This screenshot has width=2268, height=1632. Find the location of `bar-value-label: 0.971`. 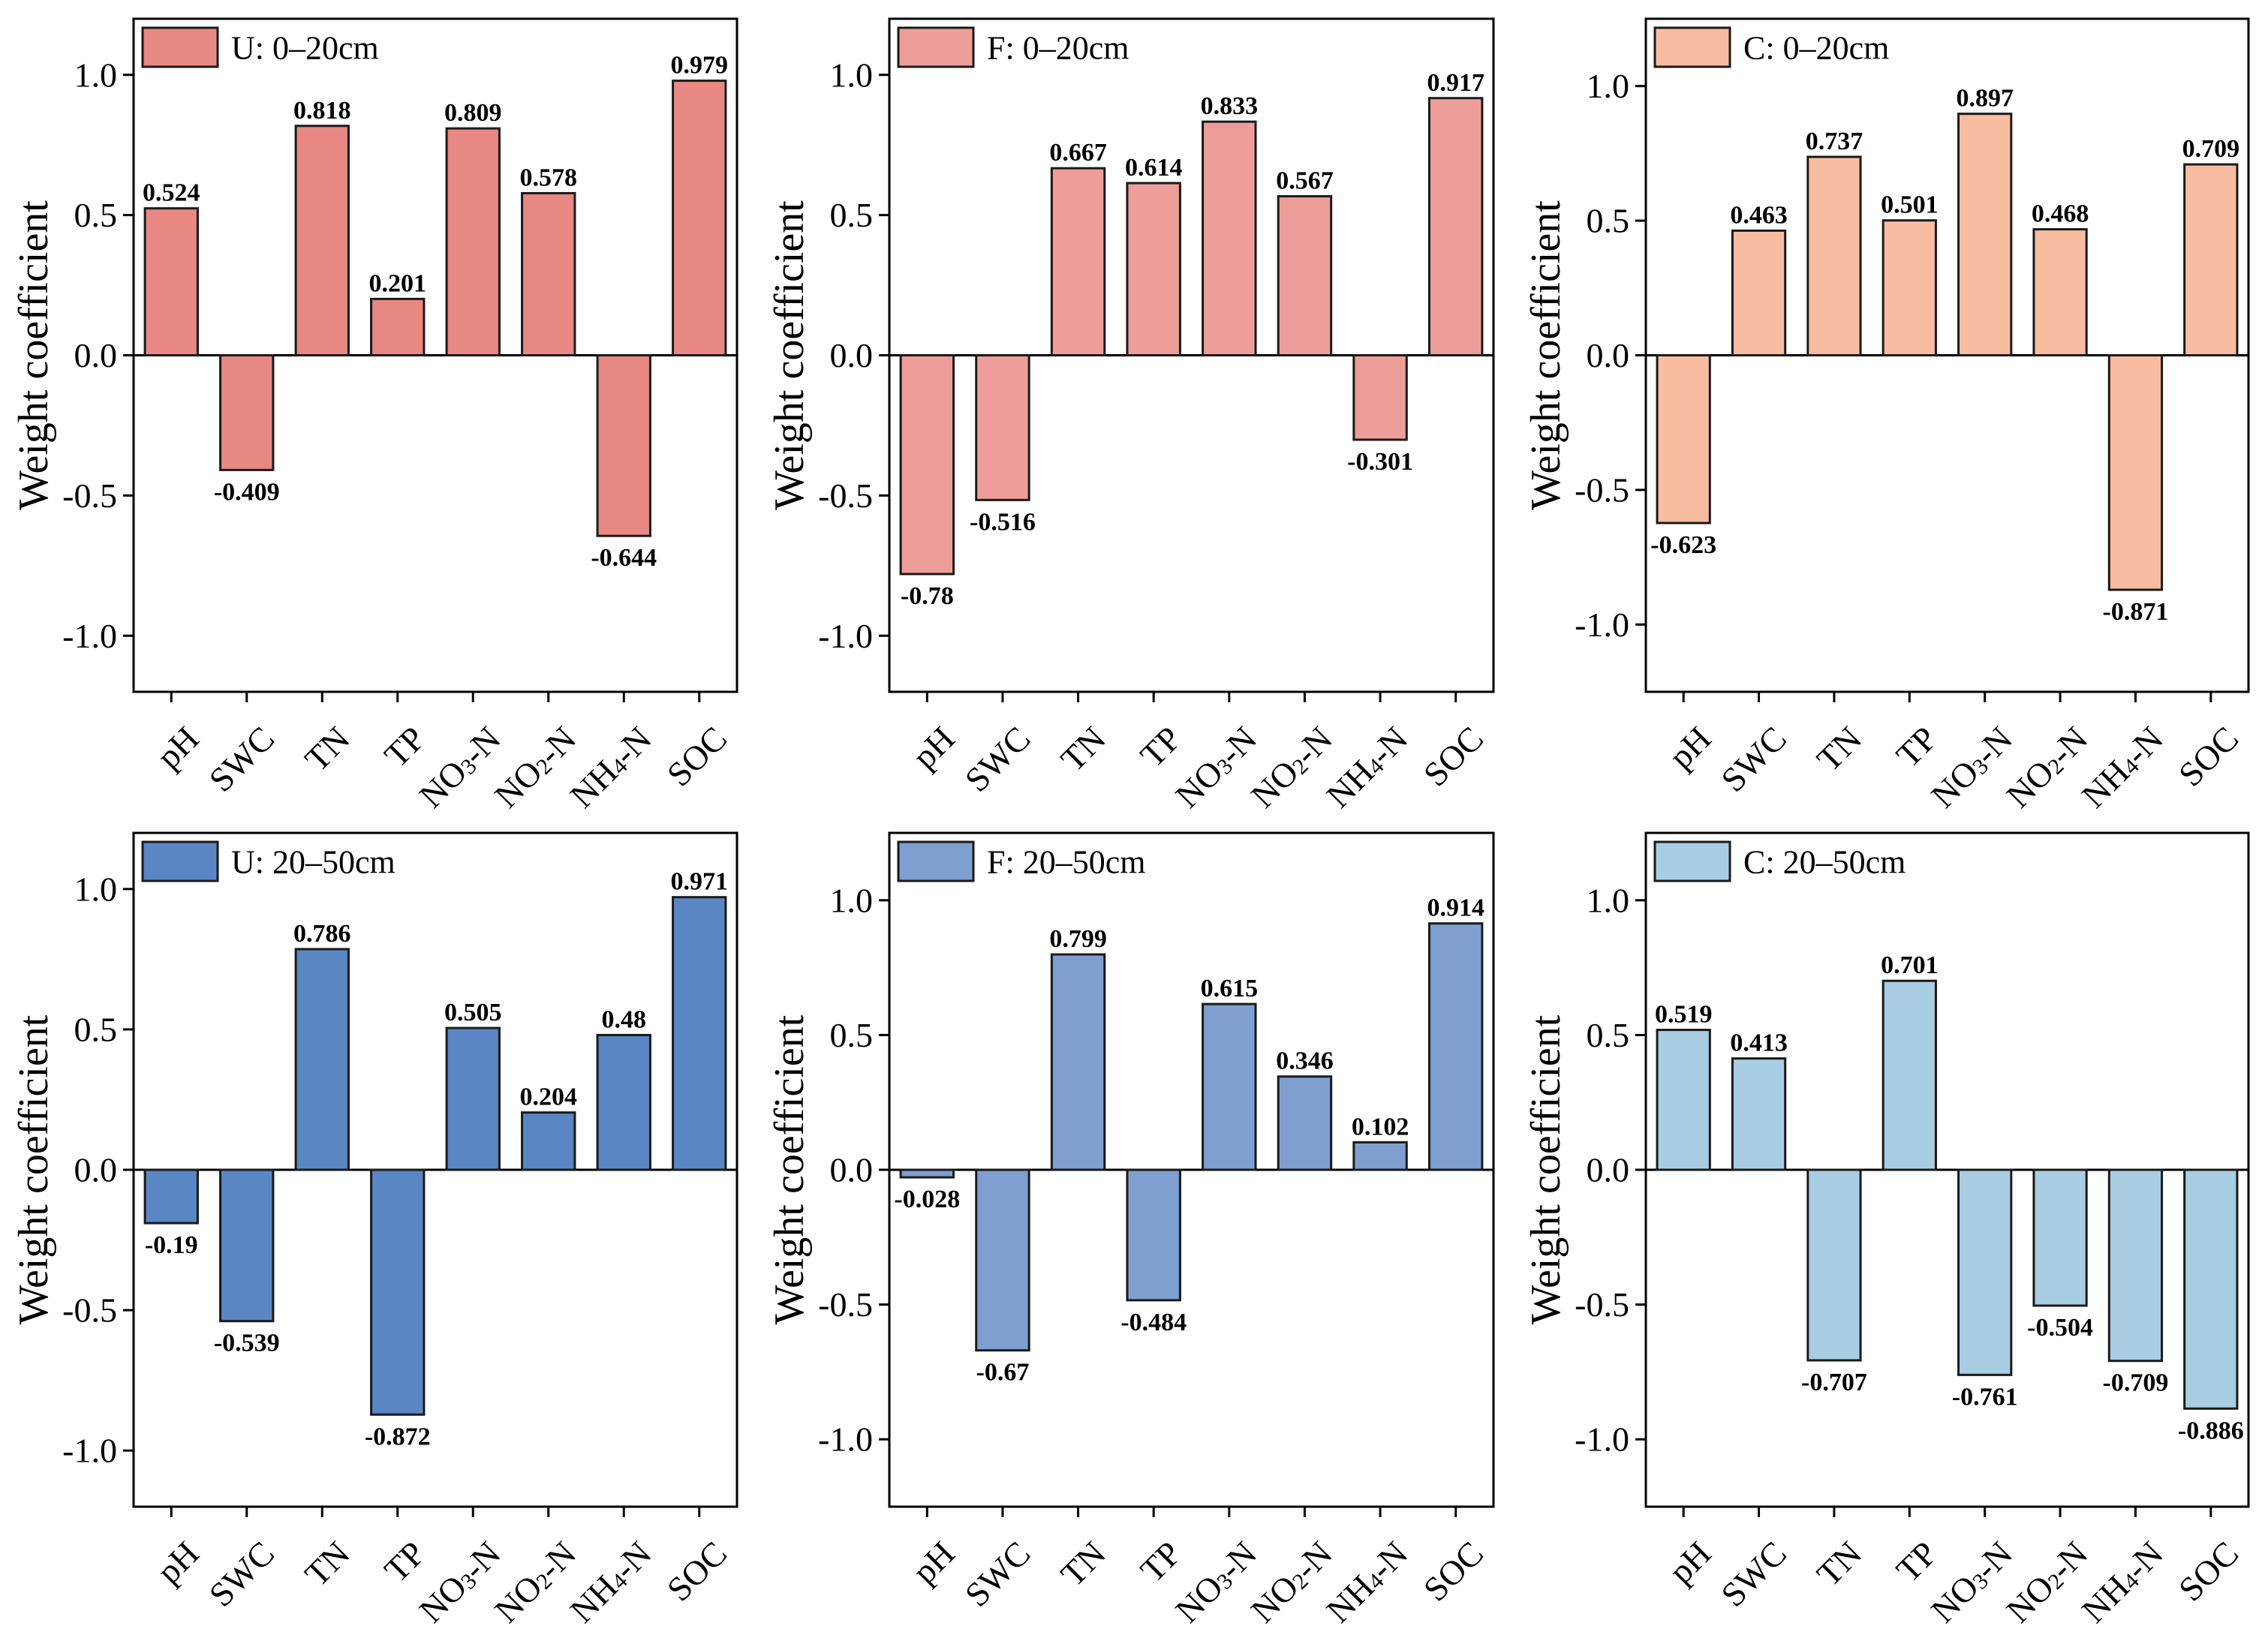

bar-value-label: 0.971 is located at coordinates (700, 882).